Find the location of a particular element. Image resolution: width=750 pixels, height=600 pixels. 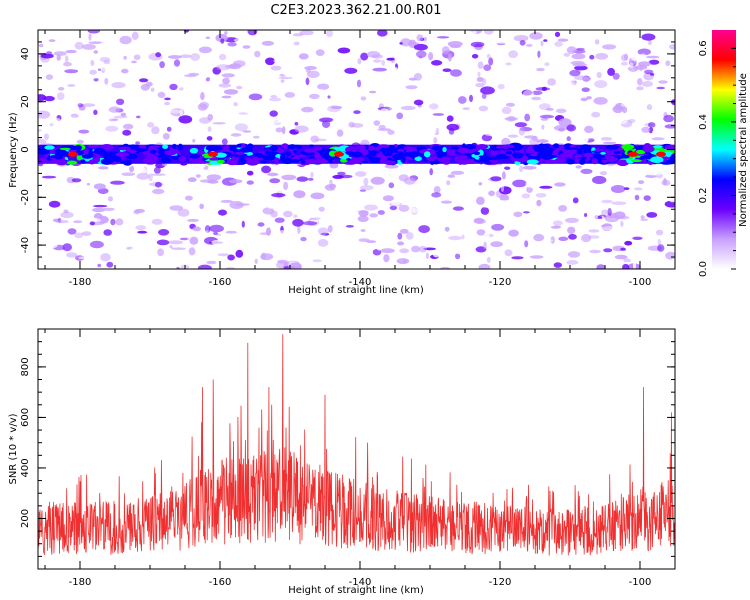

colorbar-tick-label: 0.4 is located at coordinates (703, 122).